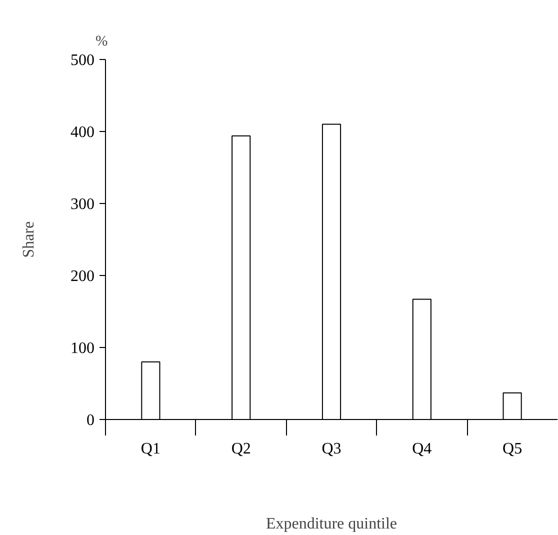 The height and width of the screenshot is (535, 558). Describe the element at coordinates (422, 449) in the screenshot. I see `x-tick-label: Q4` at that location.